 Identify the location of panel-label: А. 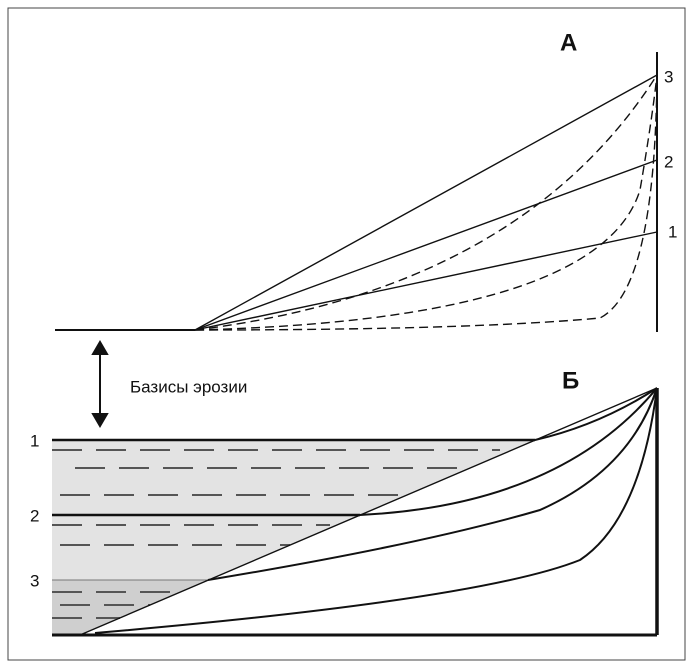
(568, 42).